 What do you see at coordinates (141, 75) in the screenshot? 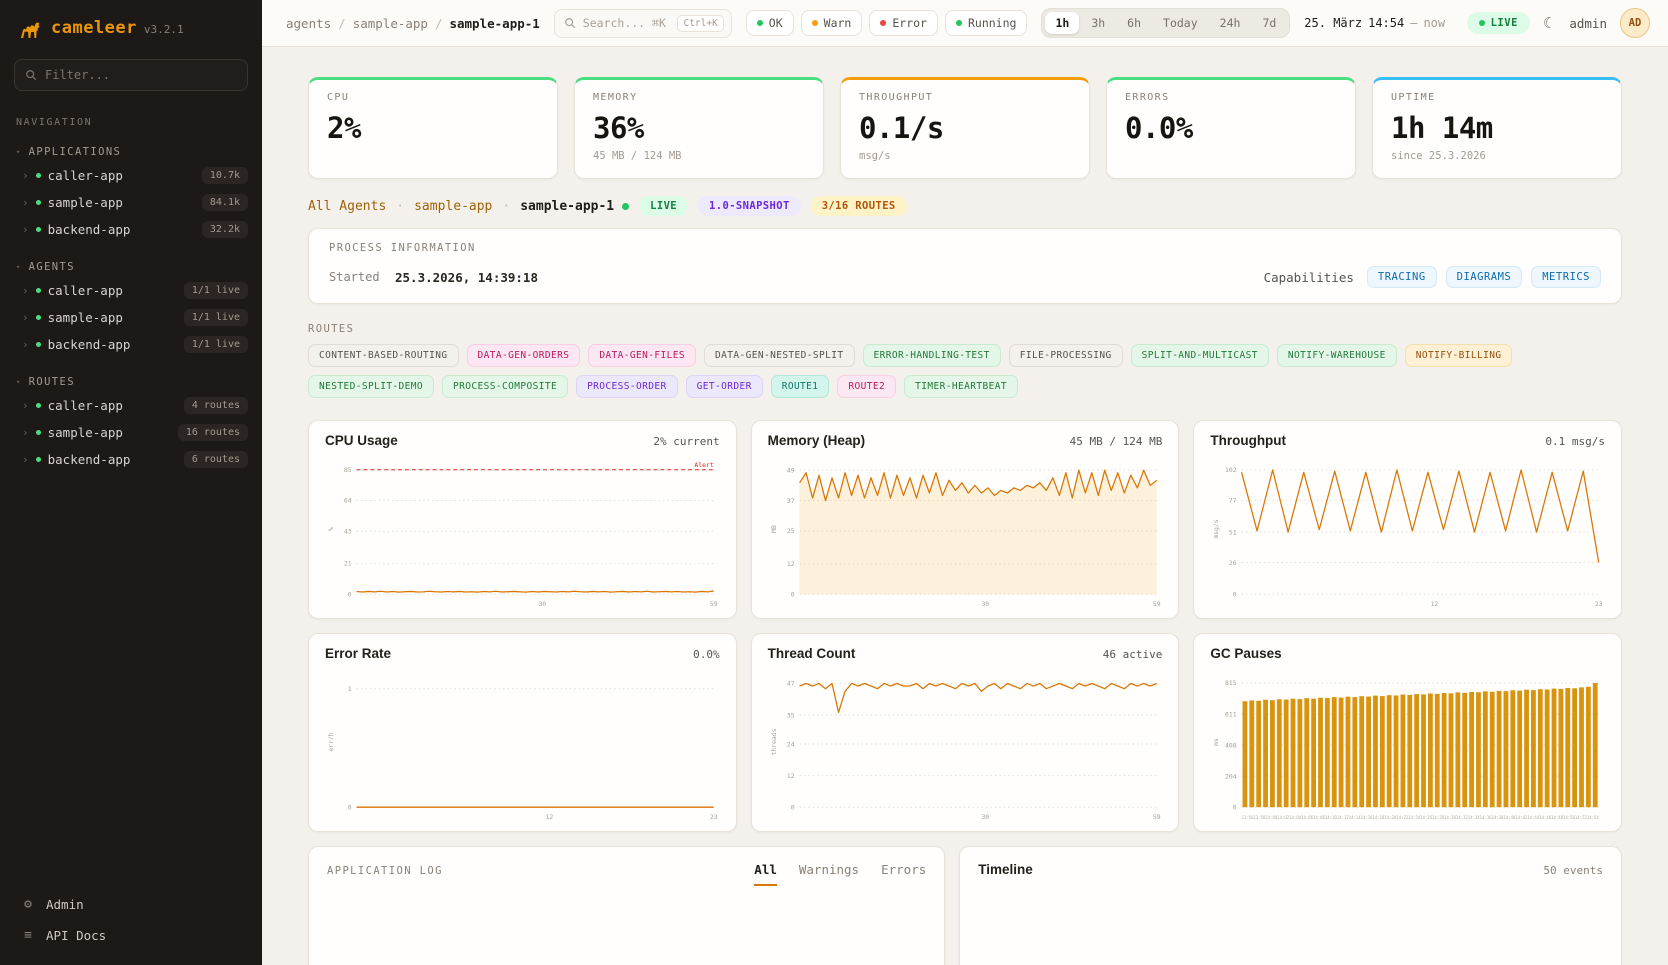
I see `filter-input` at bounding box center [141, 75].